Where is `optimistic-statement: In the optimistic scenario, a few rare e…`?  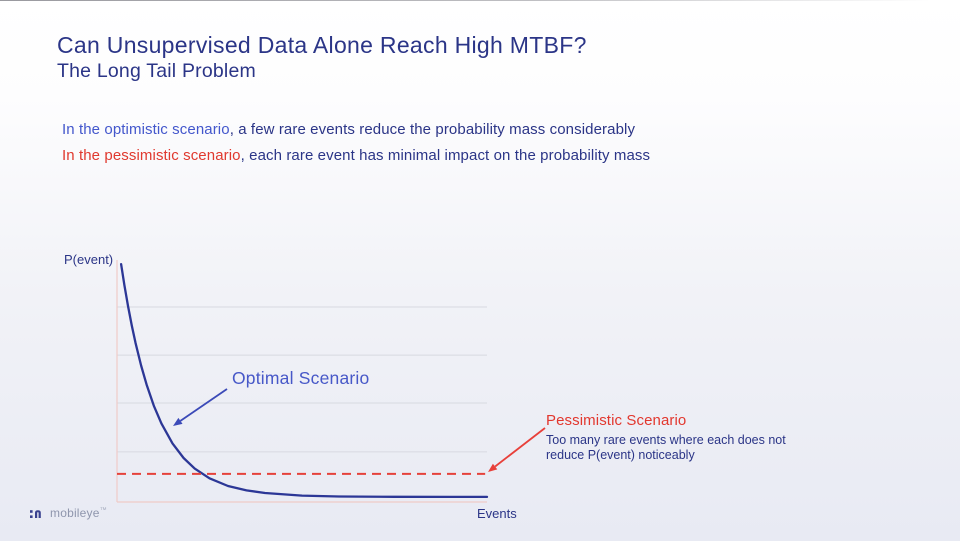
optimistic-statement: In the optimistic scenario, a few rare e… is located at coordinates (356, 129).